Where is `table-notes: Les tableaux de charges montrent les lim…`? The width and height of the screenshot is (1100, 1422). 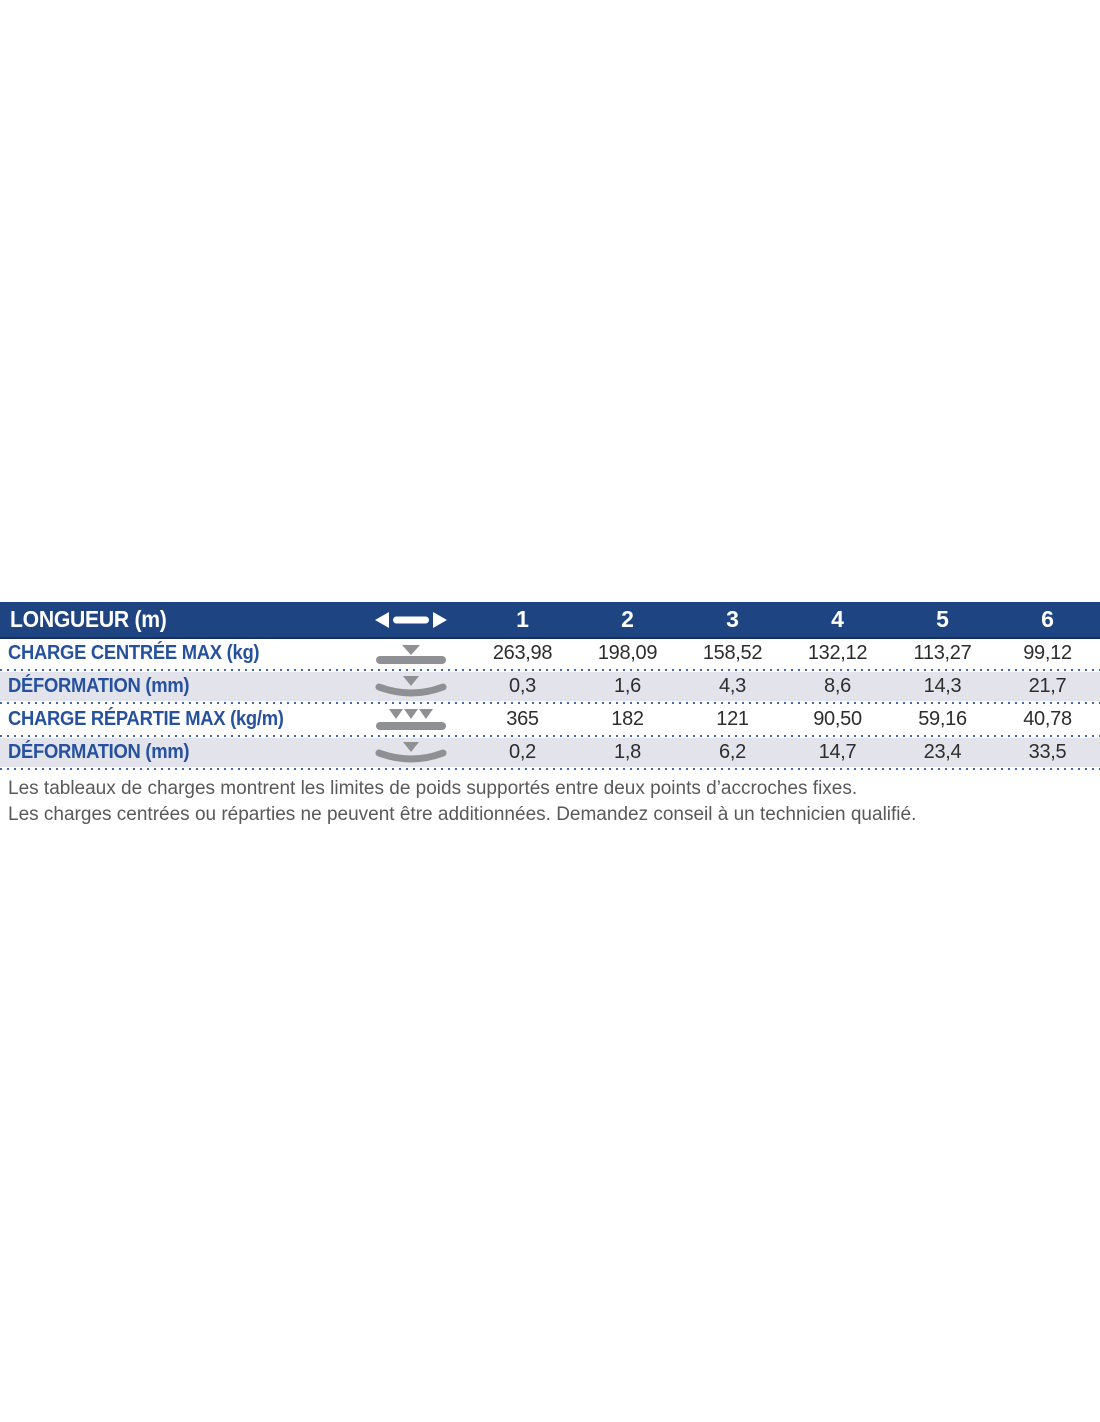 table-notes: Les tableaux de charges montrent les lim… is located at coordinates (550, 802).